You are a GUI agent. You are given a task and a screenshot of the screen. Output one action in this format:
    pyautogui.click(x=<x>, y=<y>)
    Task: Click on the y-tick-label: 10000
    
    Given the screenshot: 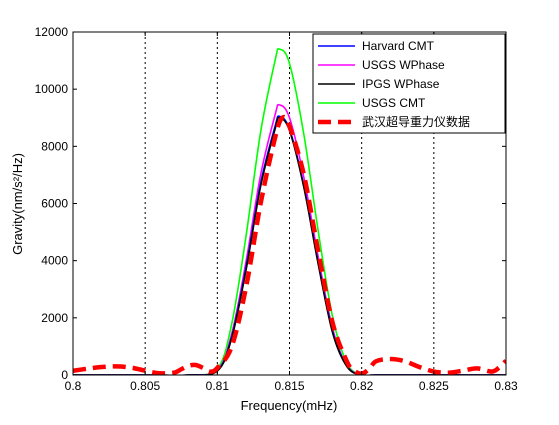 What is the action you would take?
    pyautogui.click(x=52, y=89)
    